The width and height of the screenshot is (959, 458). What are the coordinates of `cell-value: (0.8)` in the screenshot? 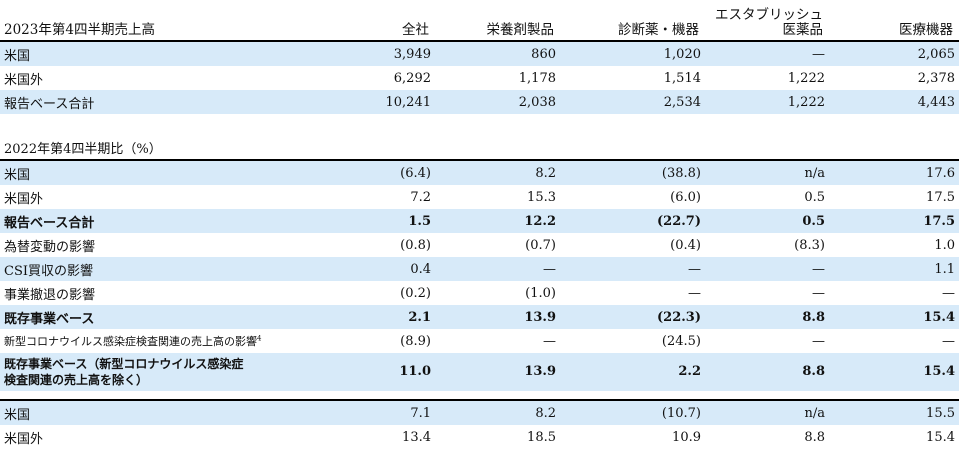 It's located at (415, 245).